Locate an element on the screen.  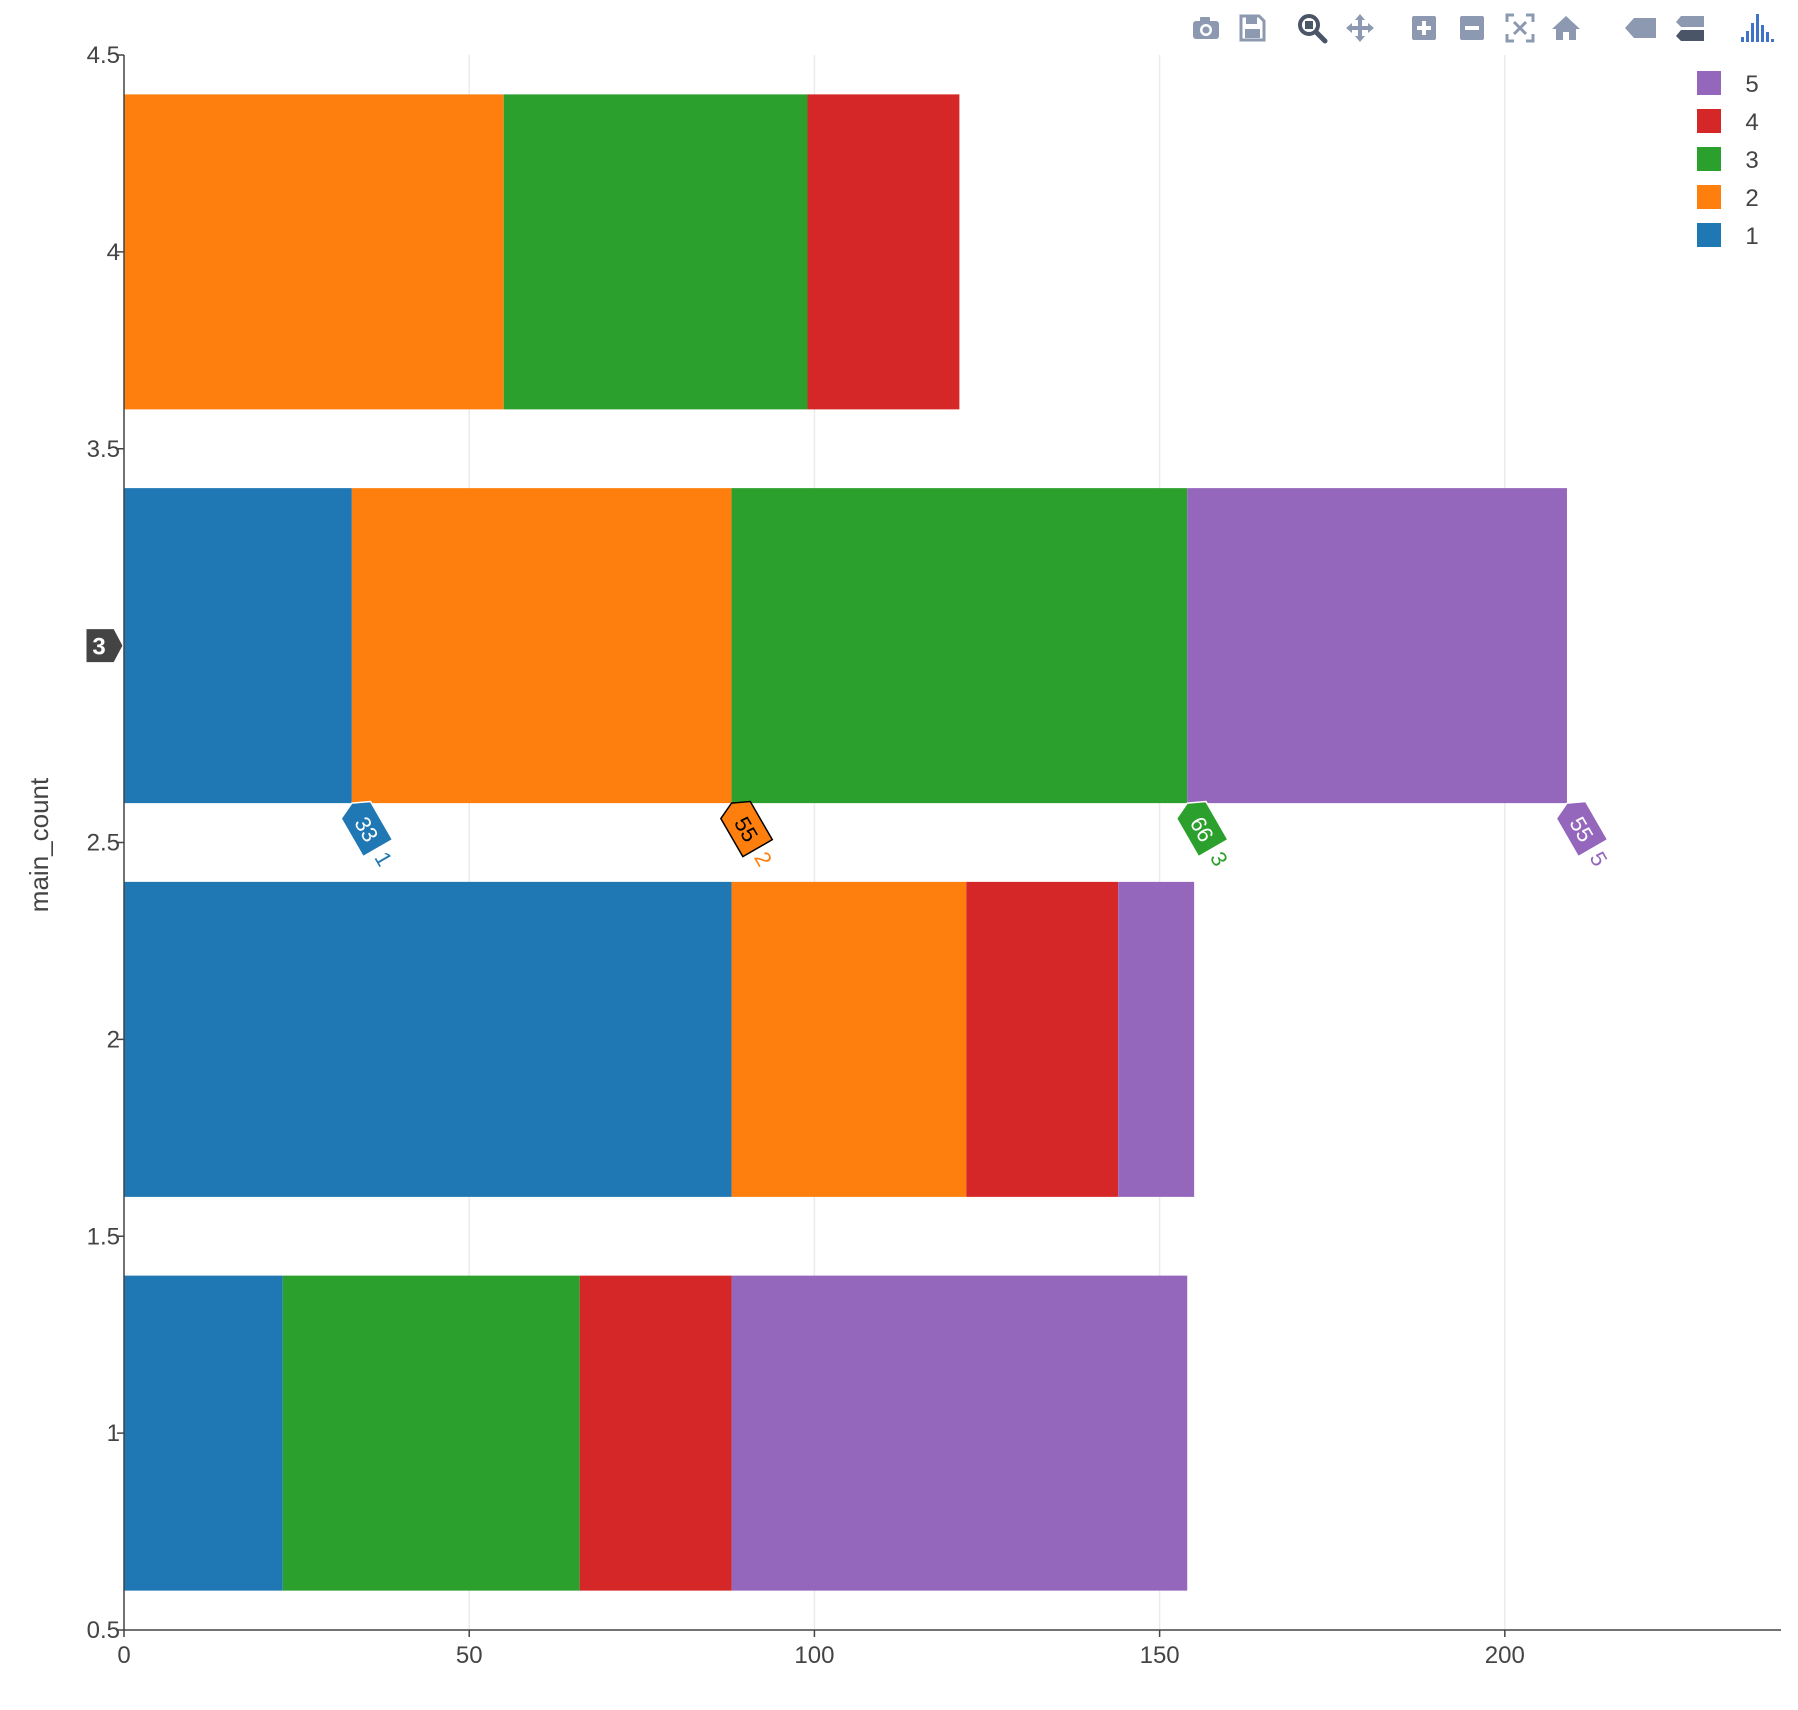
zoom-in-button is located at coordinates (1424, 28).